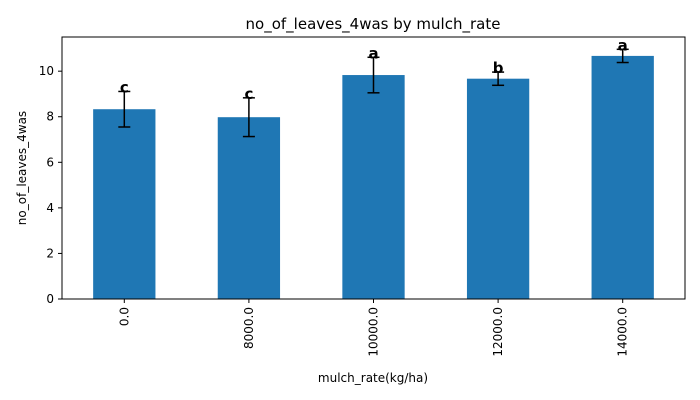  Describe the element at coordinates (373, 24) in the screenshot. I see `chart-title: no_of_leaves_4was by mulch_rate` at that location.